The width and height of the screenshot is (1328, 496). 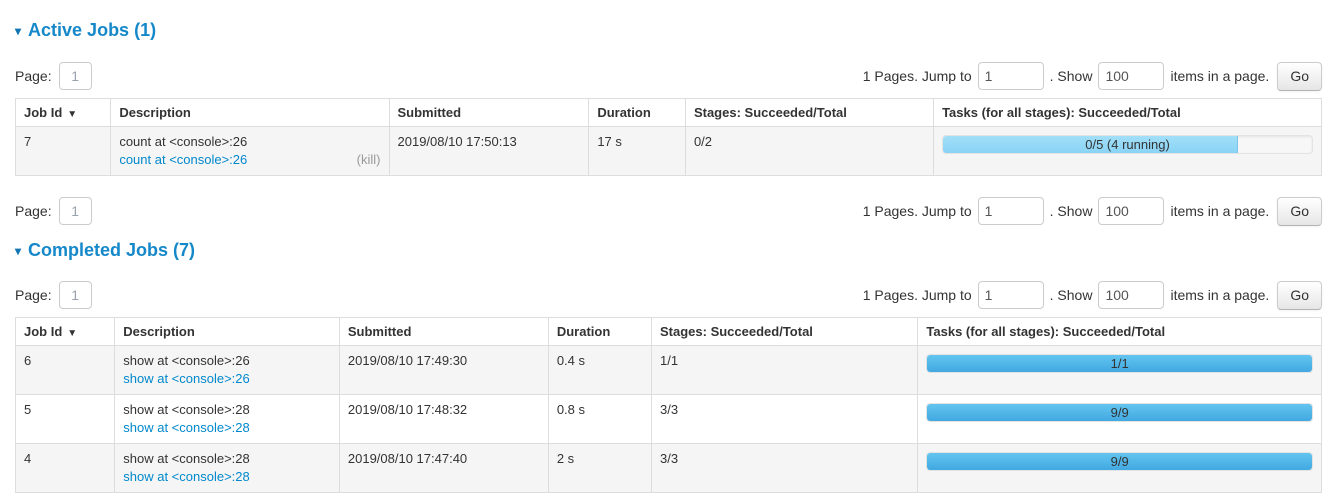 I want to click on progress-label: 0/5 (4 running), so click(x=1127, y=144).